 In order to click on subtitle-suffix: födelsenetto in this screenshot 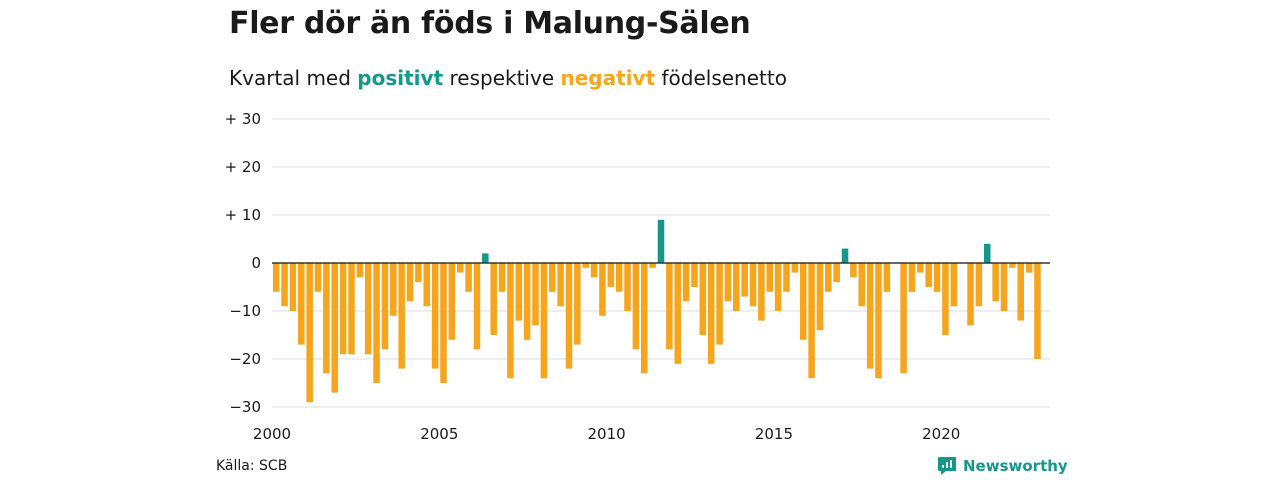, I will do `click(724, 78)`.